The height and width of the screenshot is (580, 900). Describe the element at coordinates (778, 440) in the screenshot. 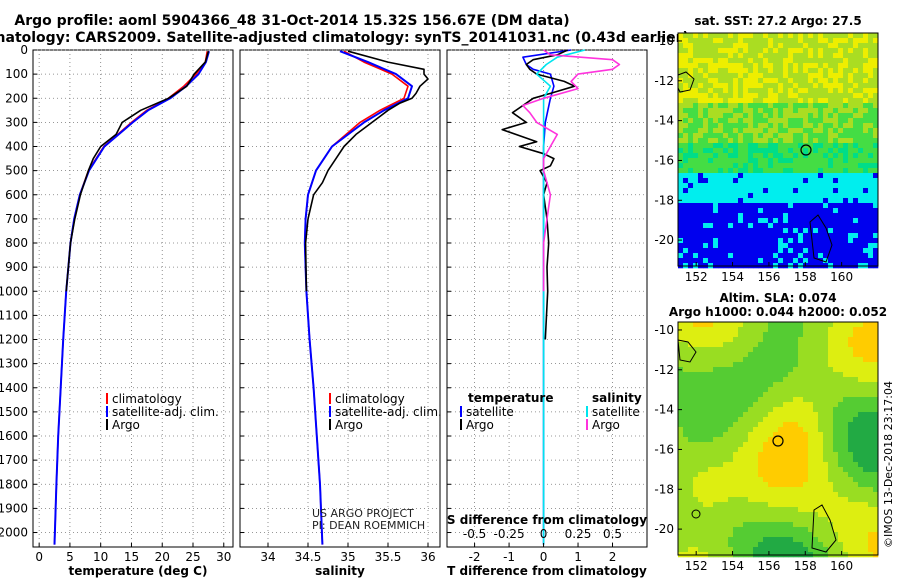

I see `sla-map-cells` at that location.